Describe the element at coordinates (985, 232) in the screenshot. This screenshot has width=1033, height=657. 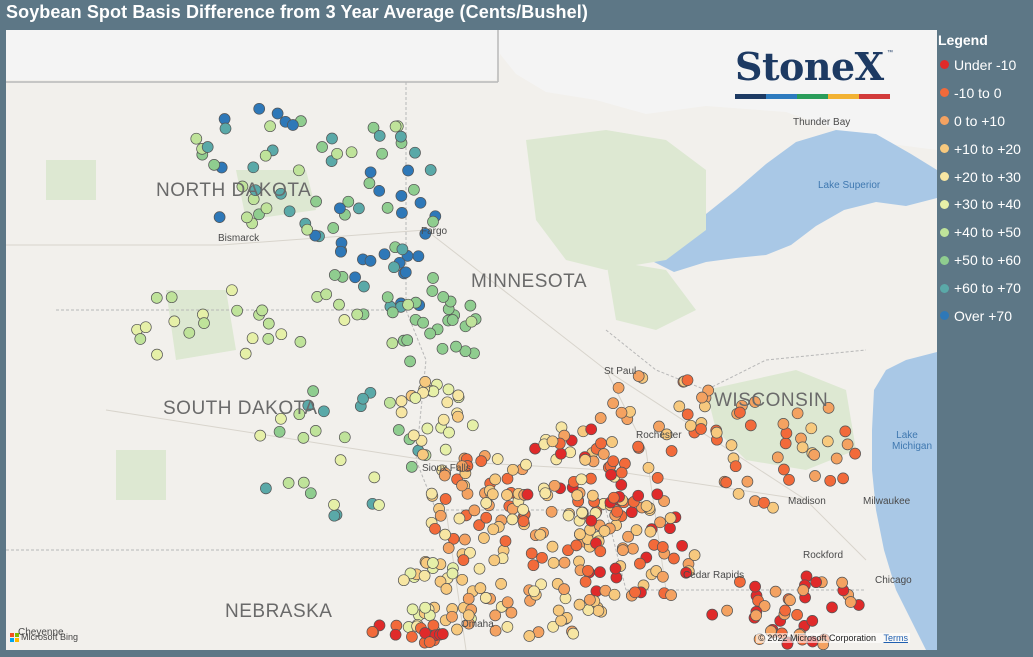
I see `legend-item: +40 to +50` at that location.